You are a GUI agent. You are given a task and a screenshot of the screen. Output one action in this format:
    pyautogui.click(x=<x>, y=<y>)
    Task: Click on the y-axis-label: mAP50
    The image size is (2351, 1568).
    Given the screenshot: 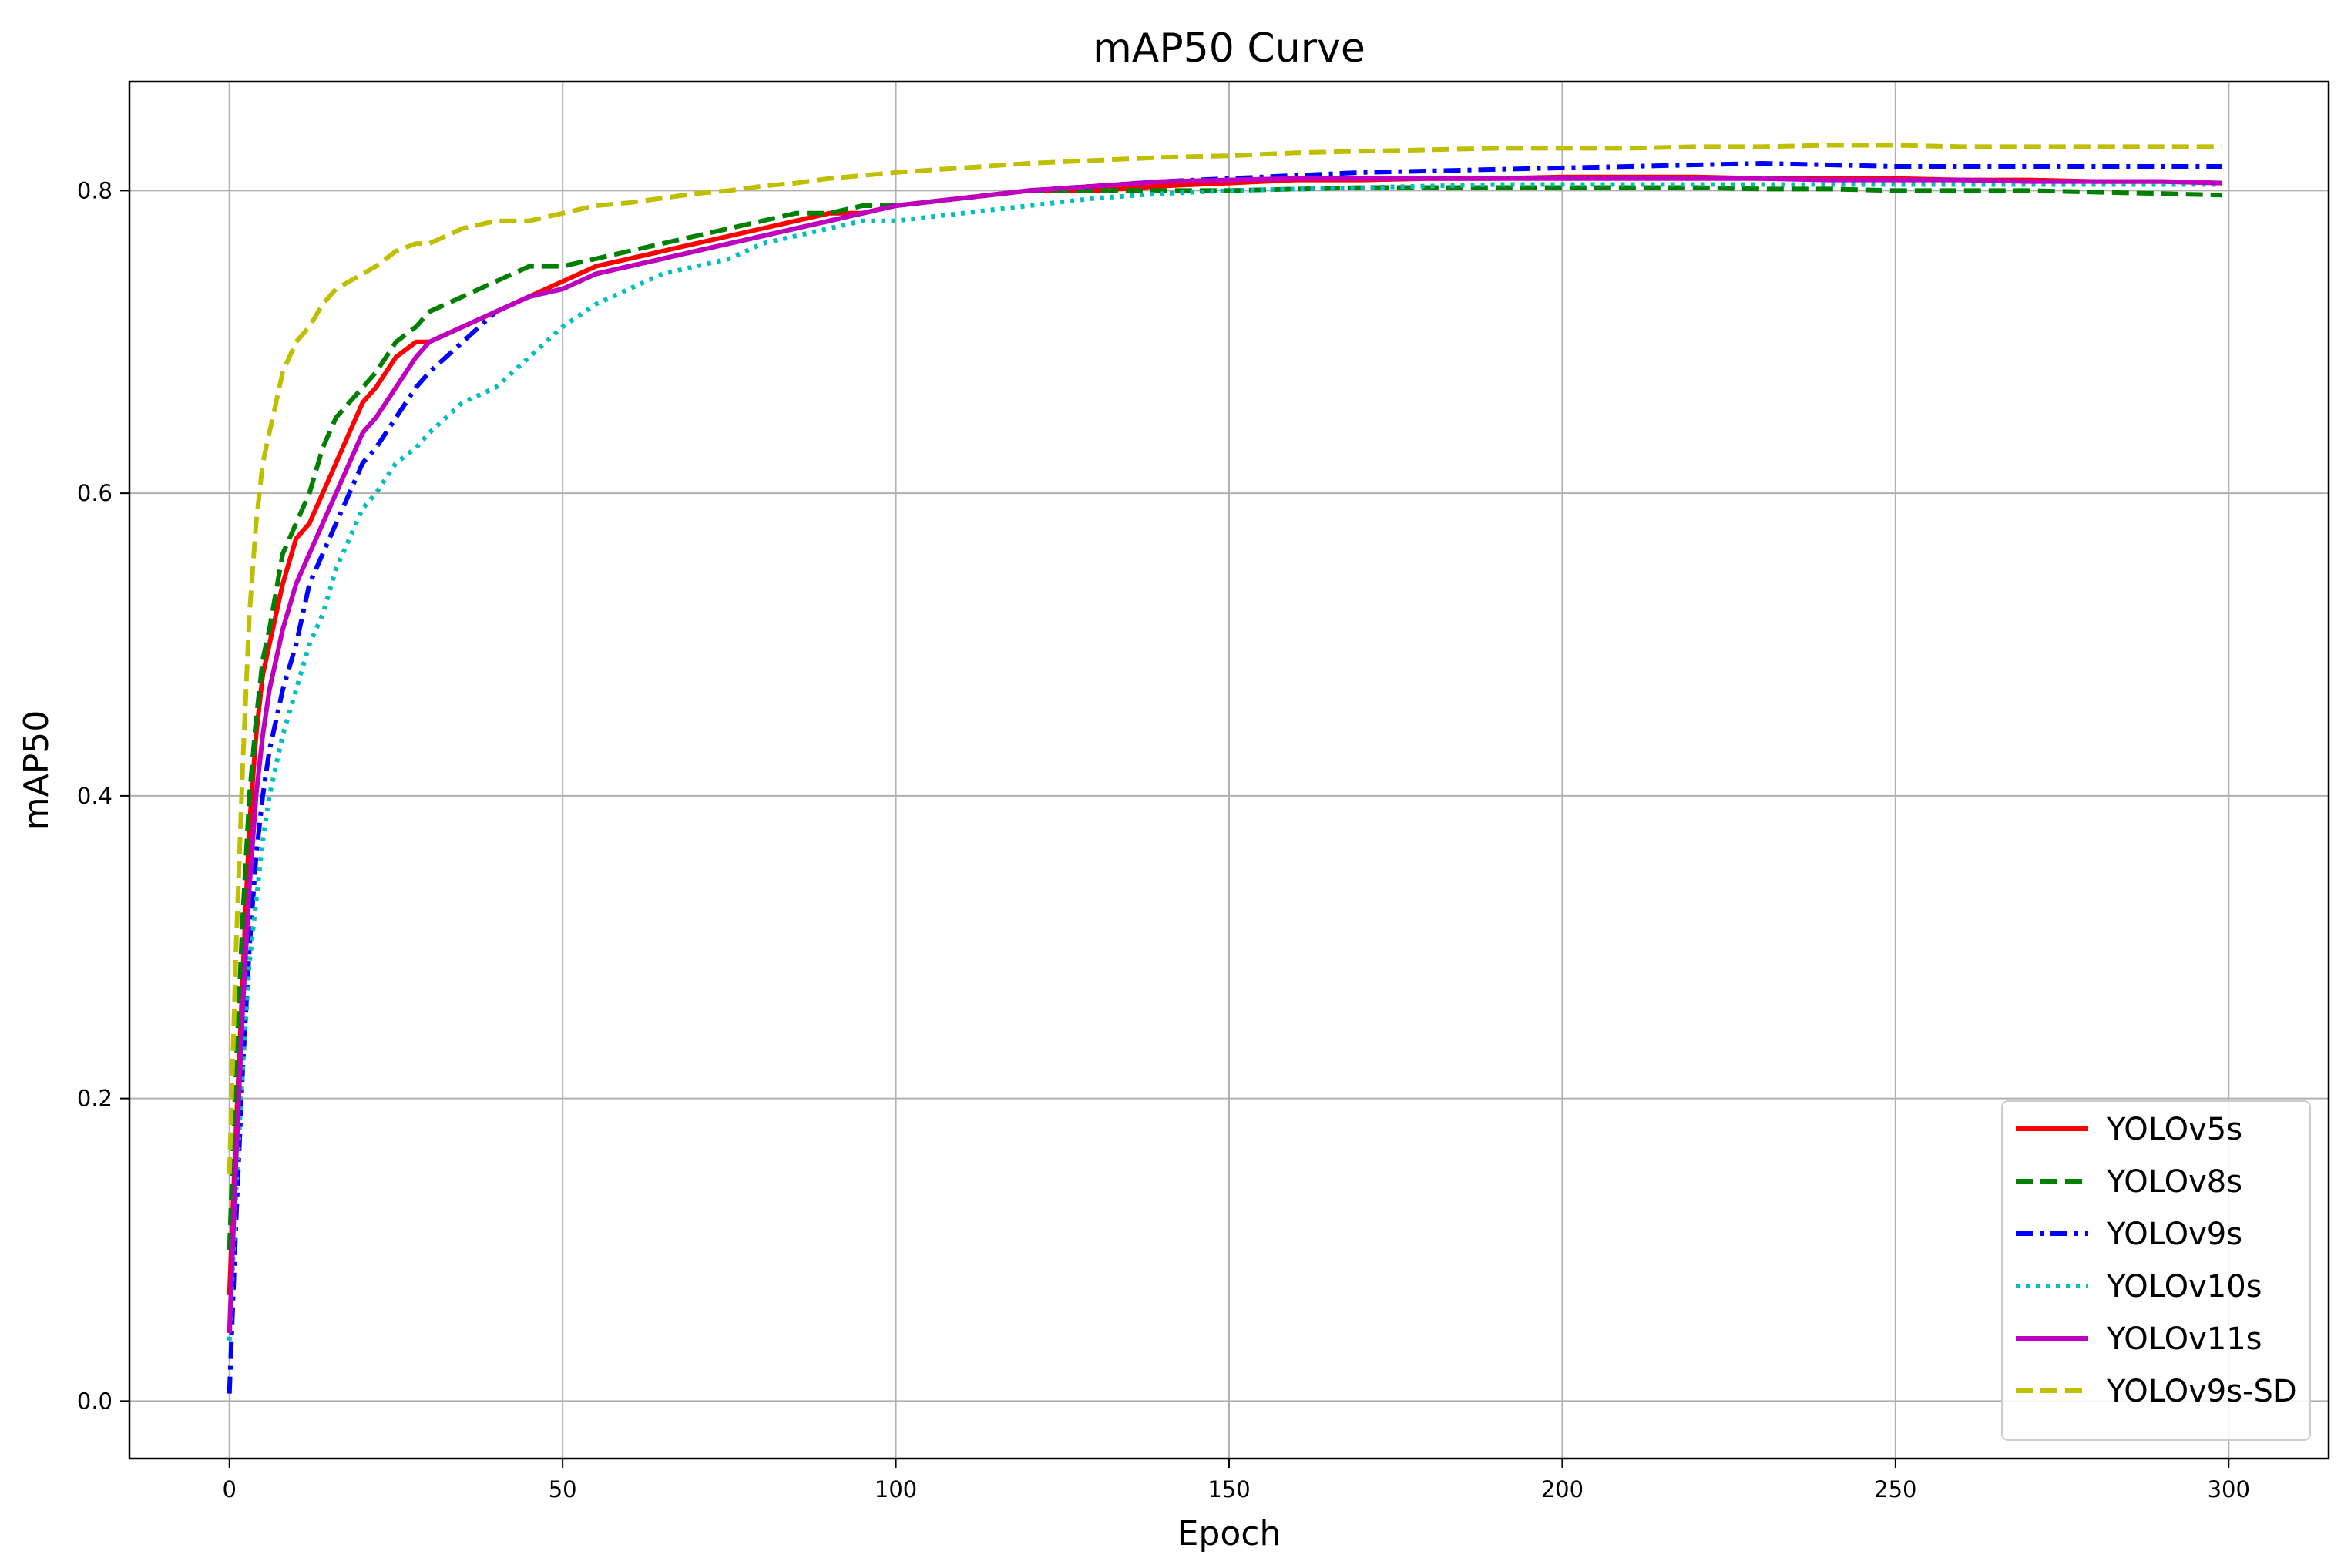 What is the action you would take?
    pyautogui.click(x=36, y=770)
    